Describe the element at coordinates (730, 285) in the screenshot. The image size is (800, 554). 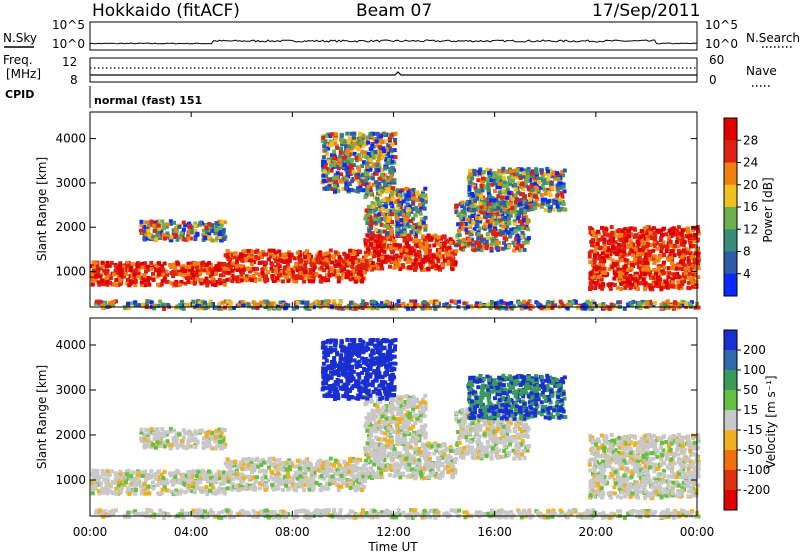
I see `colorbar-swatch` at that location.